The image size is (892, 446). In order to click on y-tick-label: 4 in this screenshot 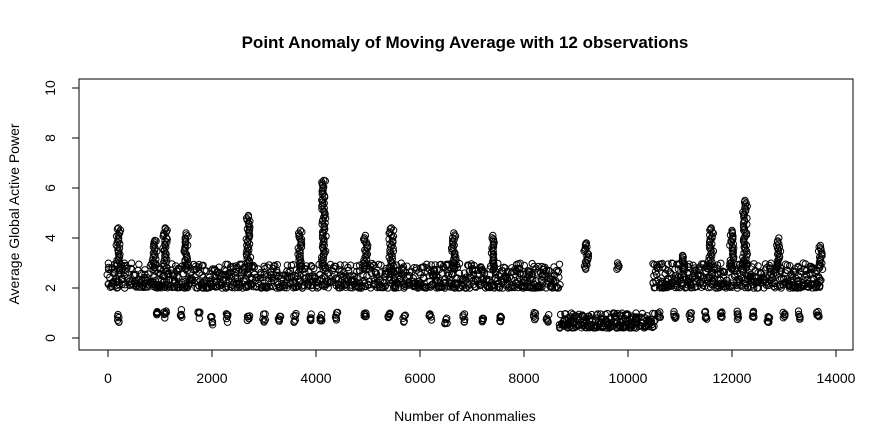, I will do `click(50, 238)`.